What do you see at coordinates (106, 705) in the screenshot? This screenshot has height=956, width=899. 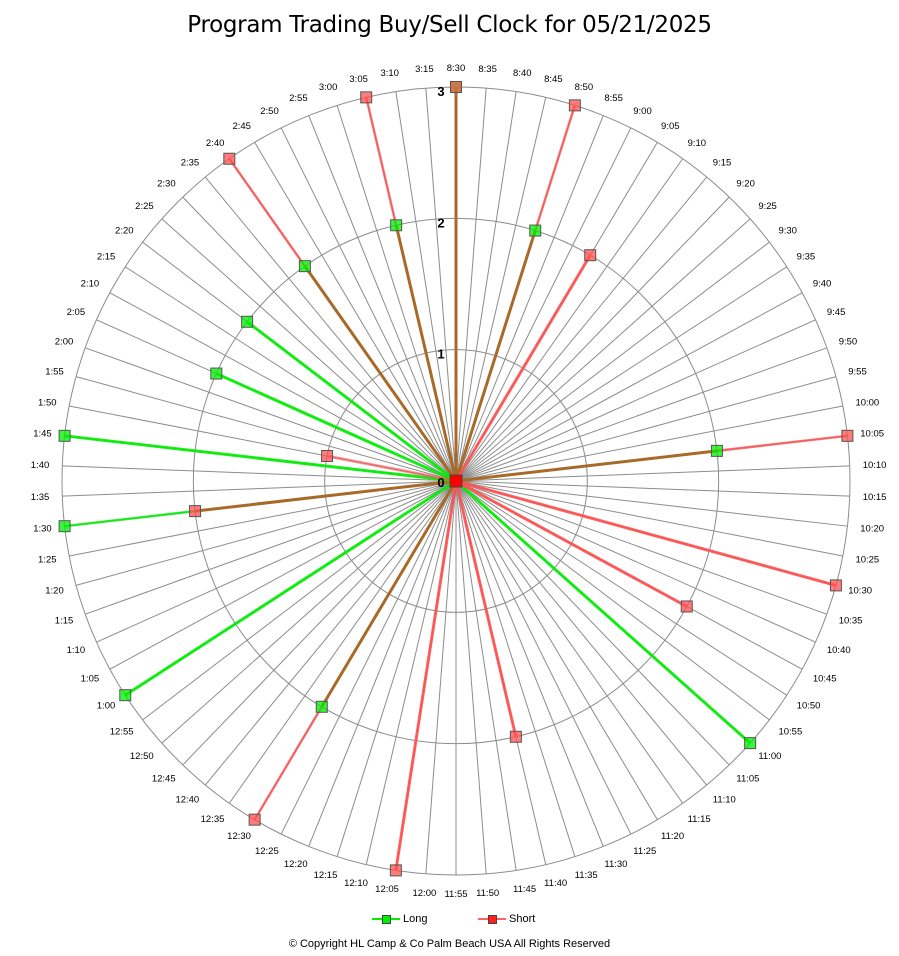 I see `category-tick-label: 1:00` at bounding box center [106, 705].